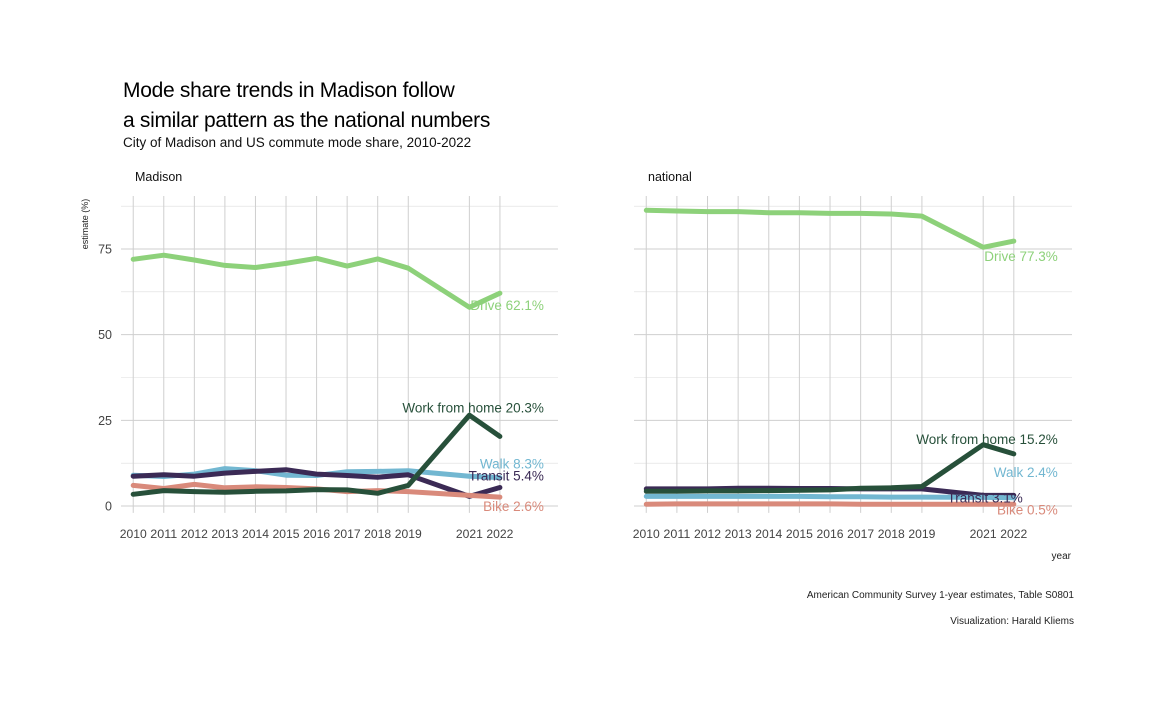  I want to click on y-axis-title: estimate (%), so click(85, 224).